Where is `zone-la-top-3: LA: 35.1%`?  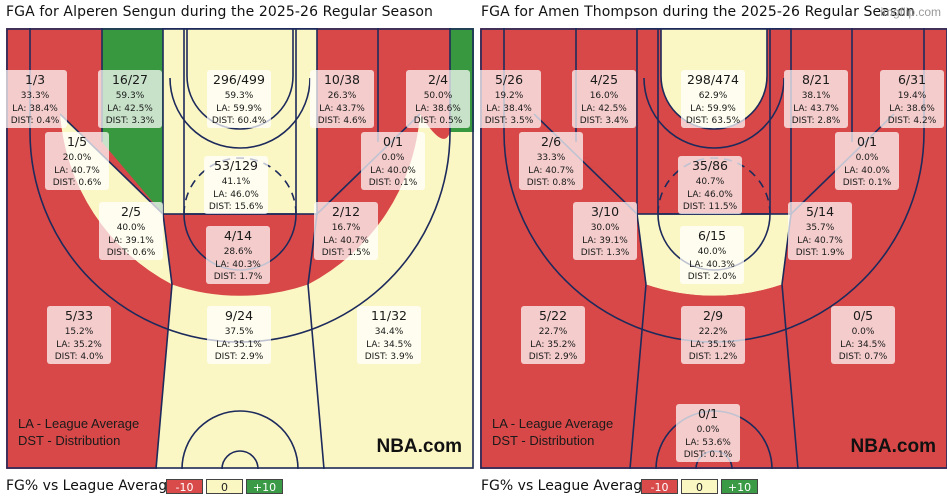
zone-la-top-3: LA: 35.1% is located at coordinates (239, 345).